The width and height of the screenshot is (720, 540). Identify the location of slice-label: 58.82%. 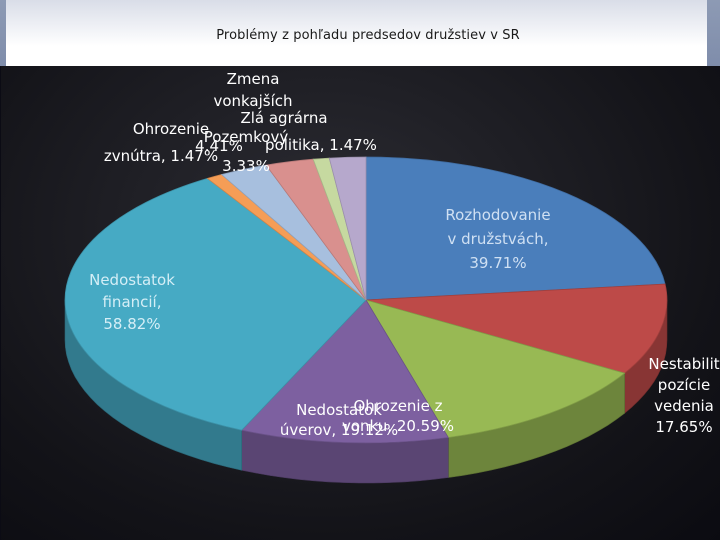
(131, 324).